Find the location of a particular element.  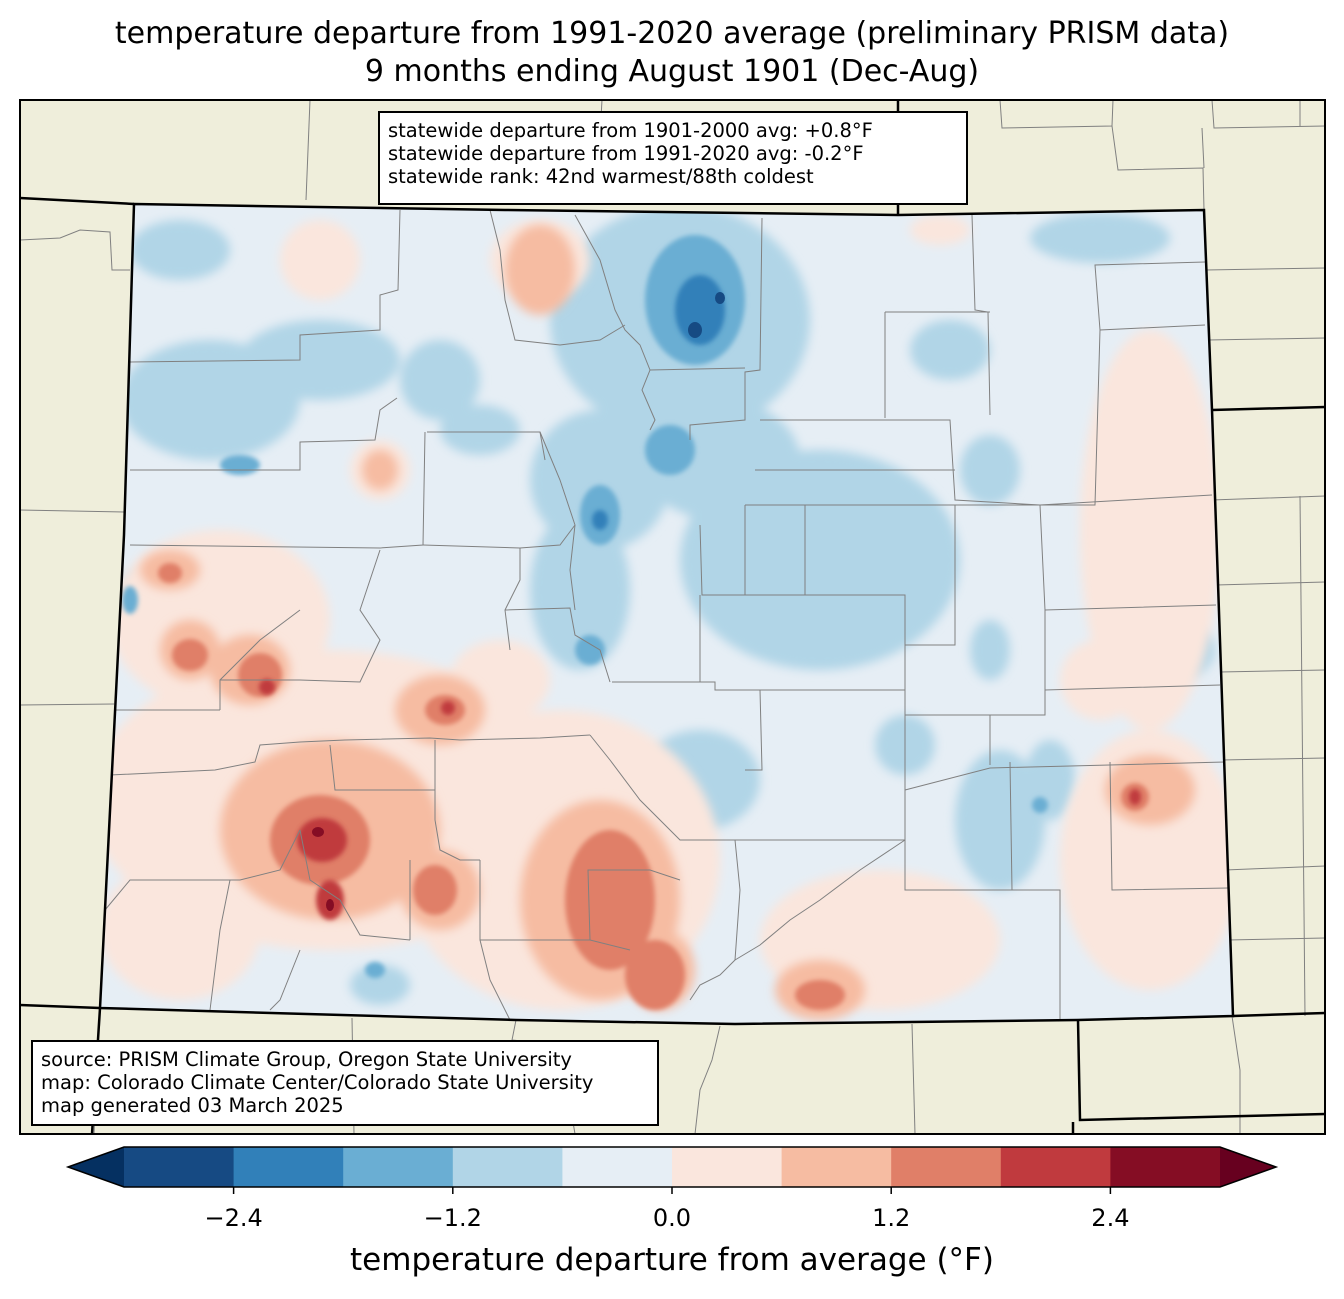

colorbar-outline is located at coordinates (672, 1167).